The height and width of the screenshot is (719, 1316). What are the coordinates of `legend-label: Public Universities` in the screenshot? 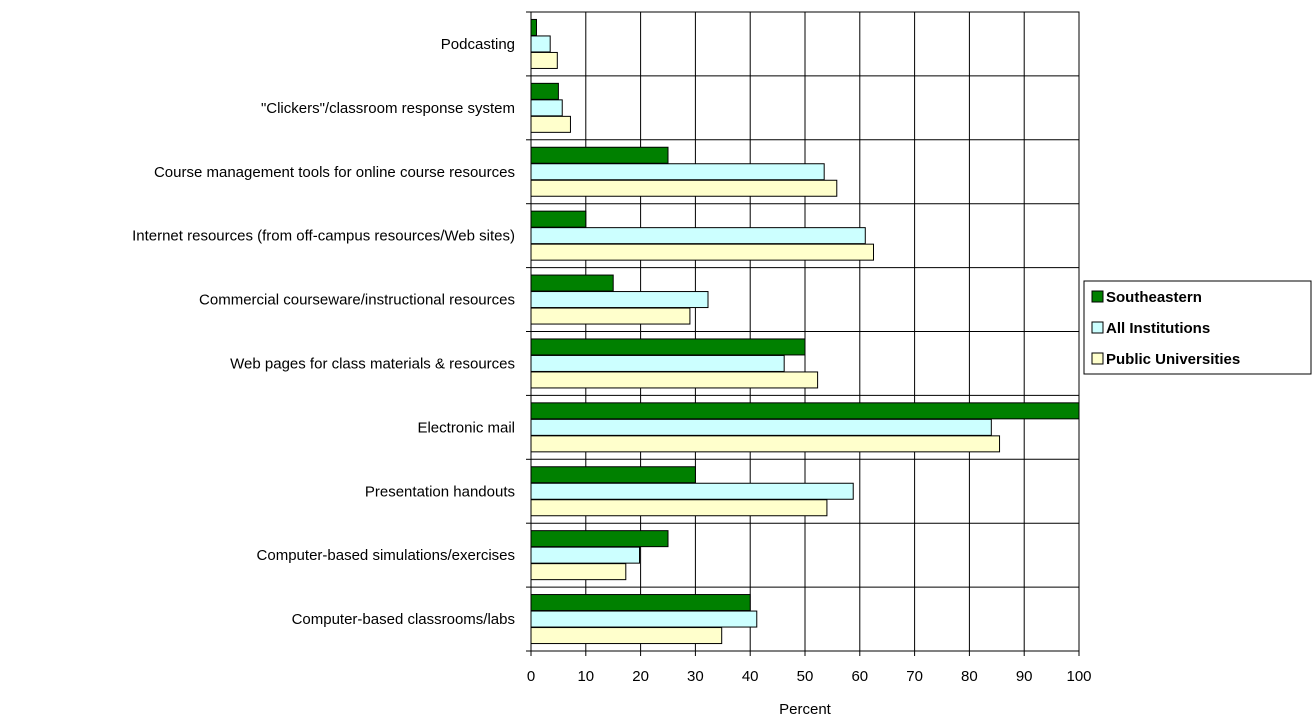 It's located at (1173, 359).